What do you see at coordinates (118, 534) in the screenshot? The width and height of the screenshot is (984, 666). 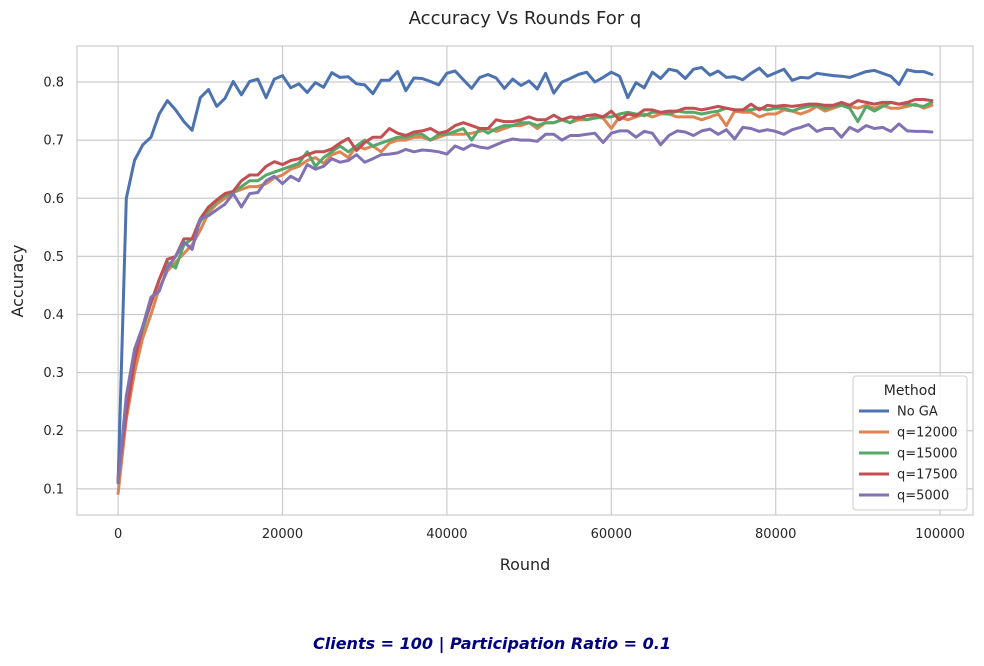 I see `x-tick-label: 0` at bounding box center [118, 534].